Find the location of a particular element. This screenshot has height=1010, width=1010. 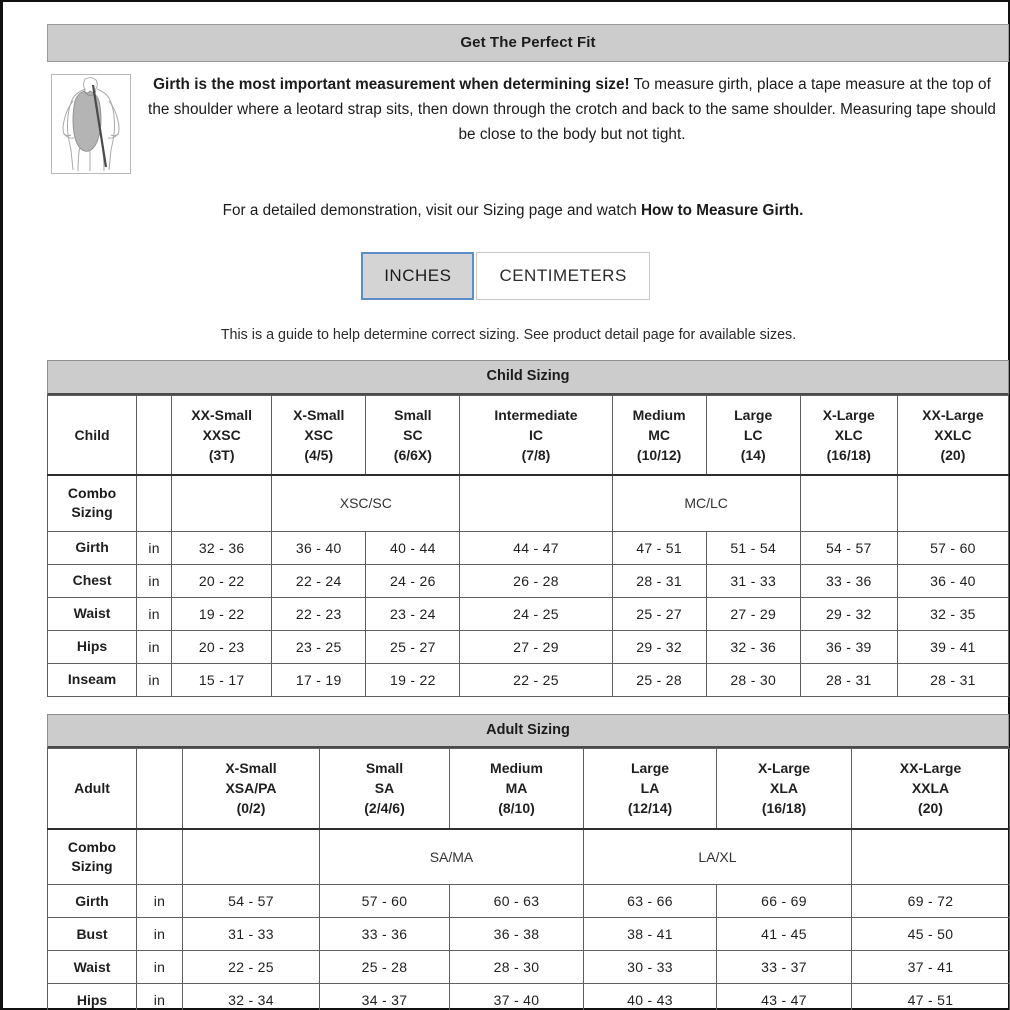

child-measure-value: 17 - 19 is located at coordinates (319, 679).